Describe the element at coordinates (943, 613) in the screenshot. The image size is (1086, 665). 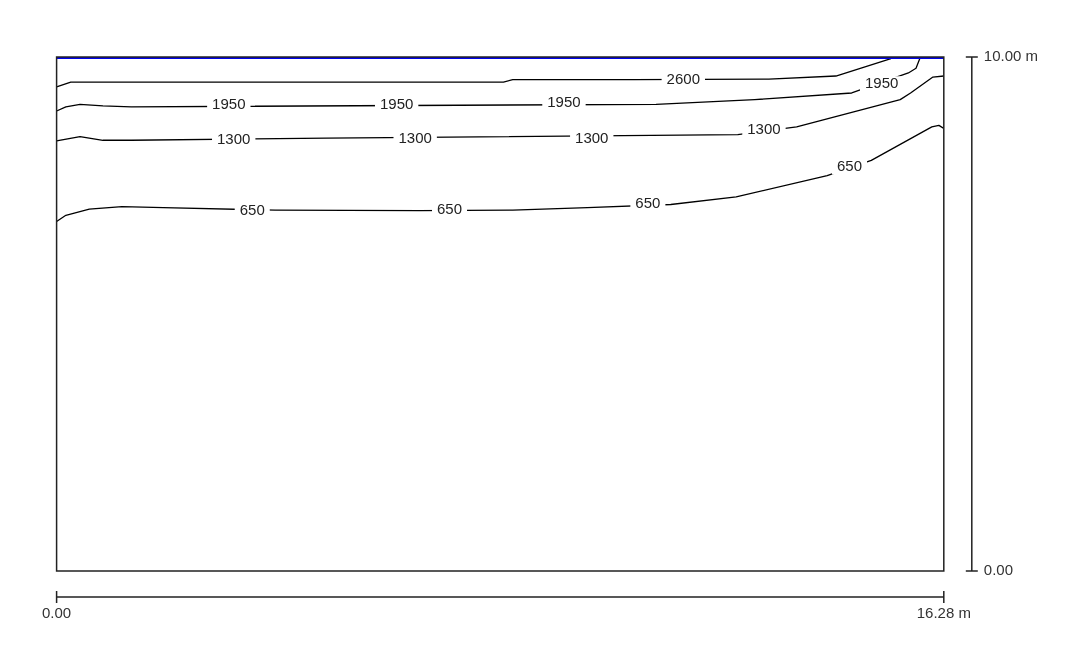
I see `x-tick-label: 16.28 m` at that location.